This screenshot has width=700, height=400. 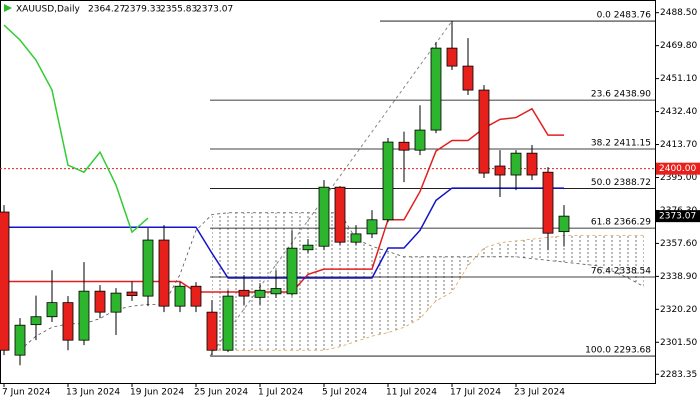 I want to click on x-tick-label: 11 Jul 2024, so click(x=411, y=393).